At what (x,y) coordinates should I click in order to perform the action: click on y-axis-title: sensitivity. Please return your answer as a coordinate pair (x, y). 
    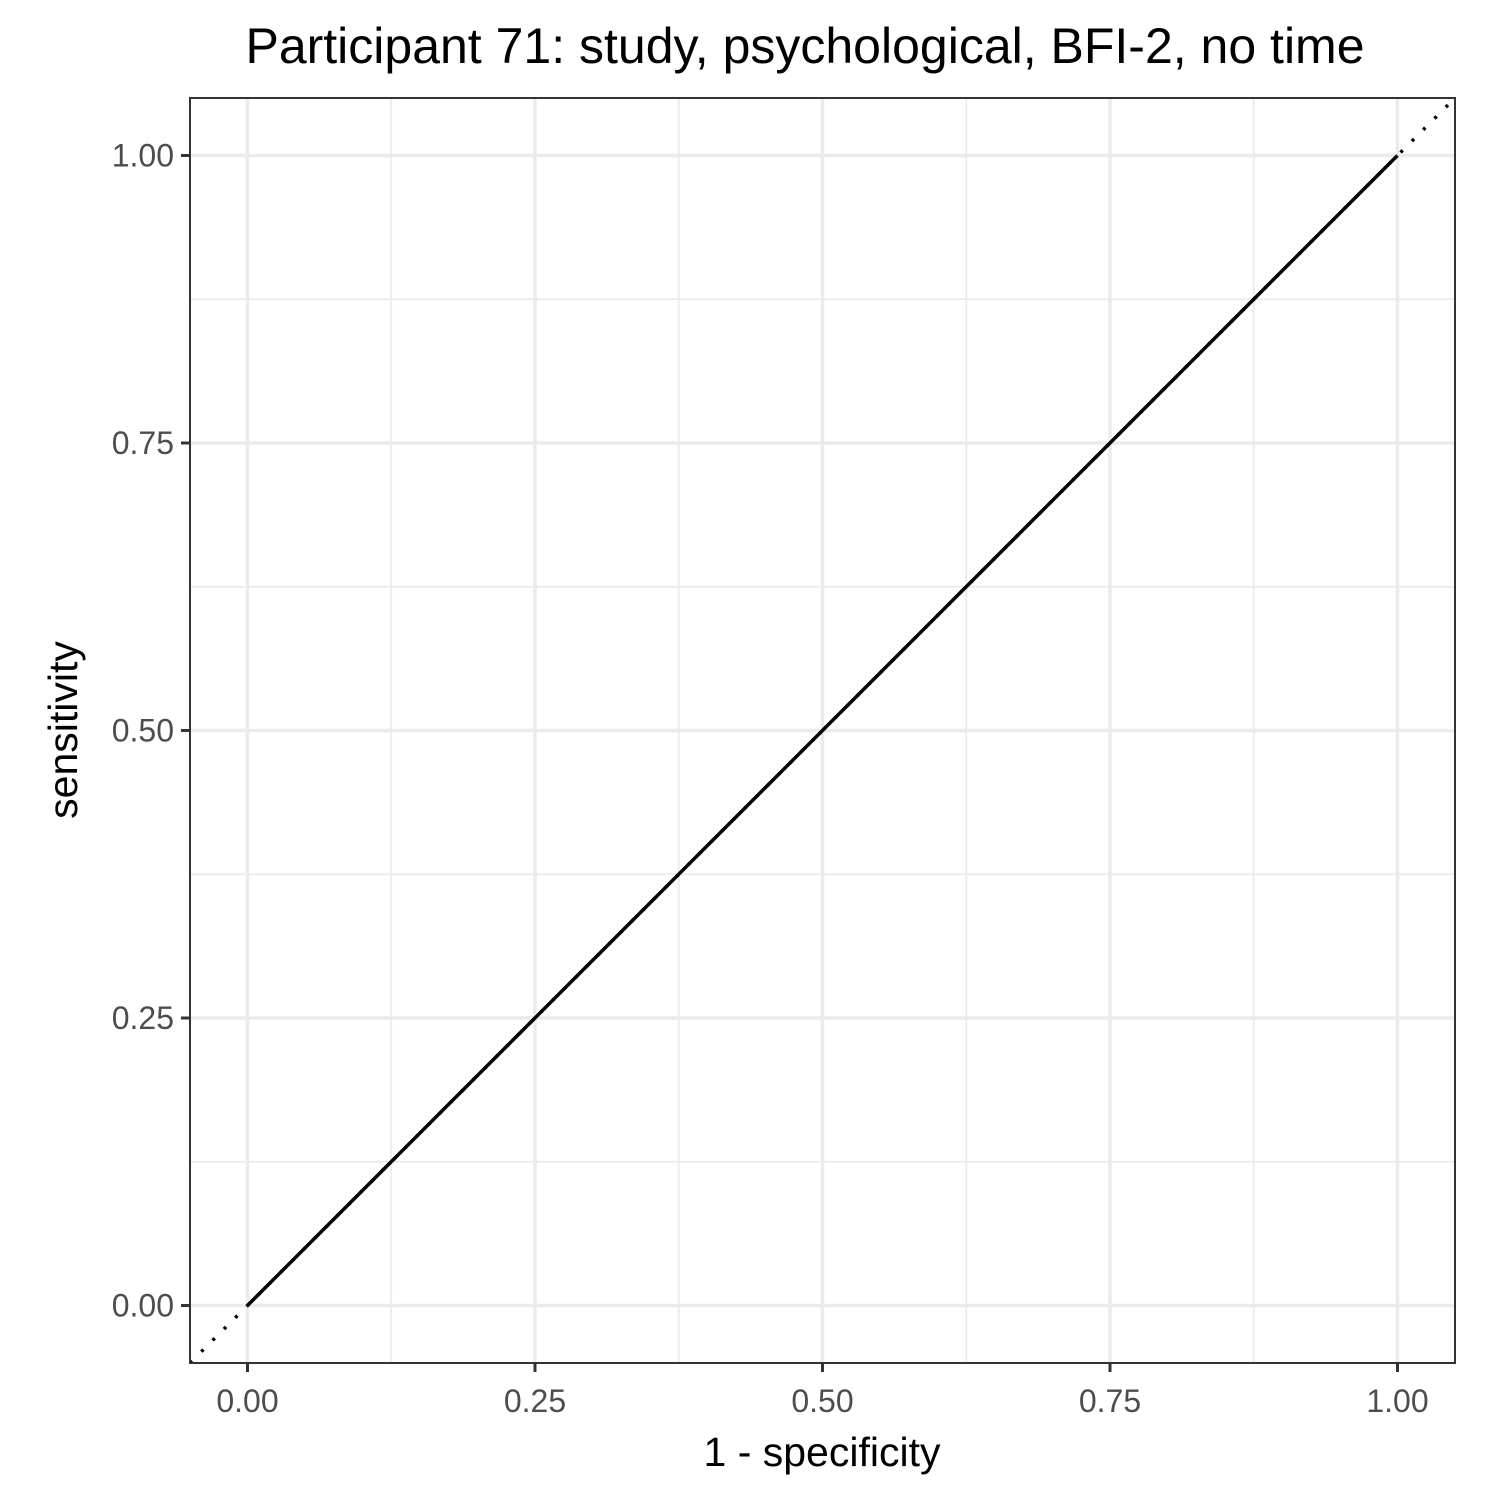
    Looking at the image, I should click on (63, 730).